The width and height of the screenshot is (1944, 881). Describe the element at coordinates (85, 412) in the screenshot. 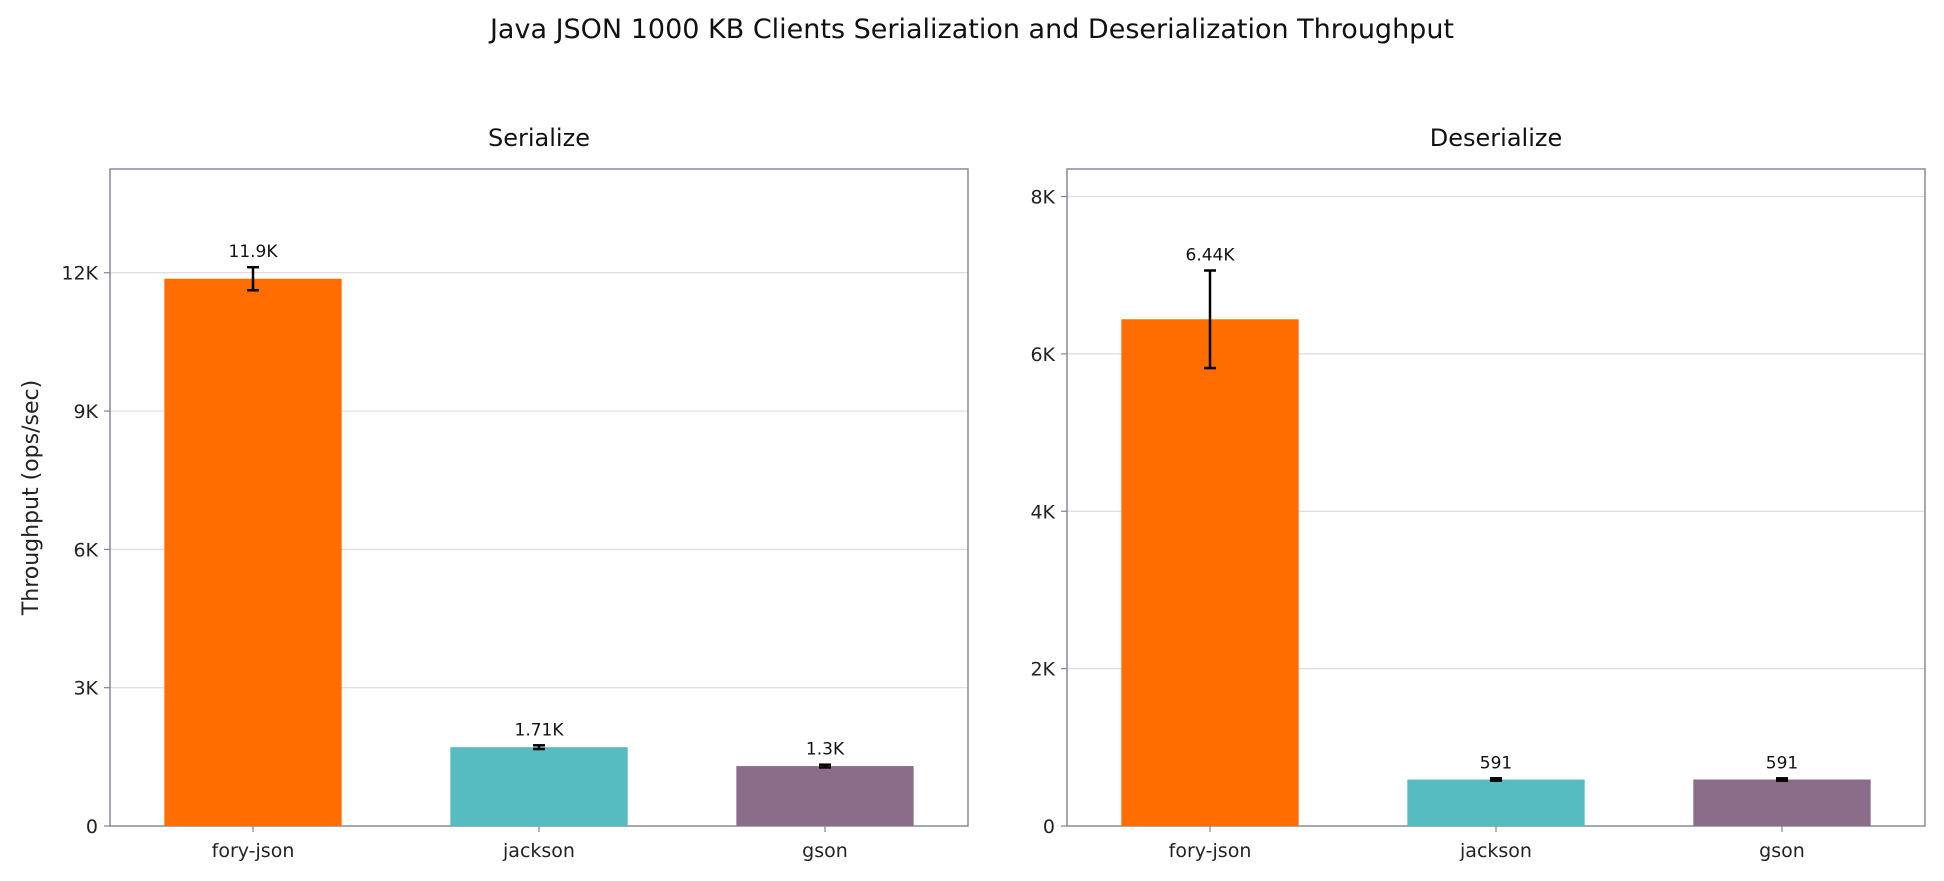

I see `serialize-ytick-label: 9K` at that location.